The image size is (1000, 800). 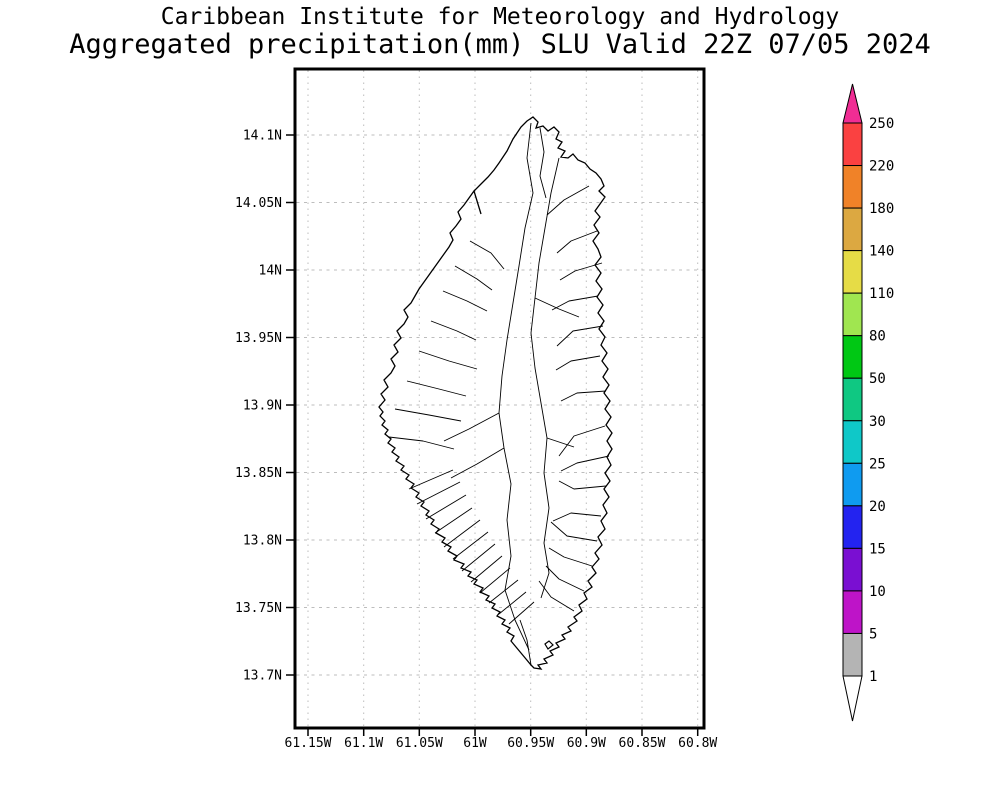 What do you see at coordinates (419, 743) in the screenshot?
I see `lon-label: 61.05W` at bounding box center [419, 743].